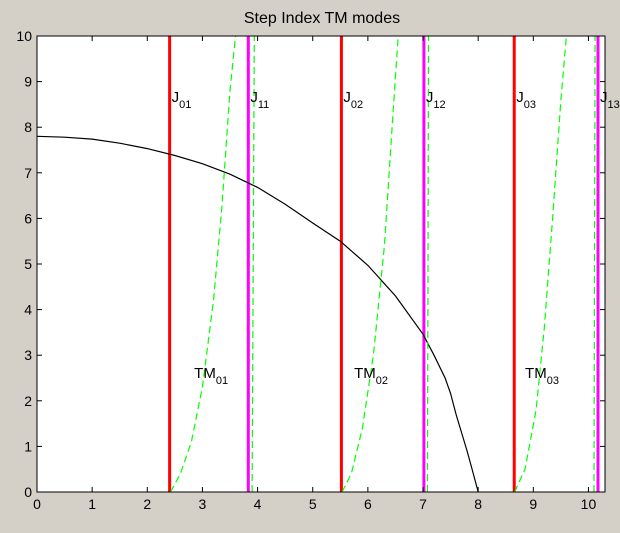 This screenshot has height=533, width=620. Describe the element at coordinates (371, 376) in the screenshot. I see `tm-mode-label-02: TM02` at that location.